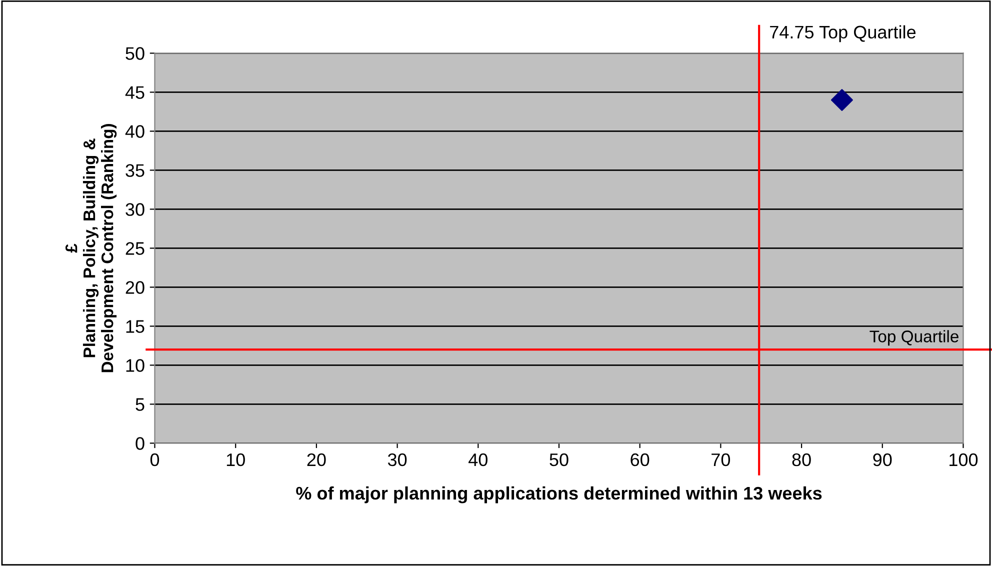 The width and height of the screenshot is (992, 566). I want to click on y-tick-label: 5, so click(140, 404).